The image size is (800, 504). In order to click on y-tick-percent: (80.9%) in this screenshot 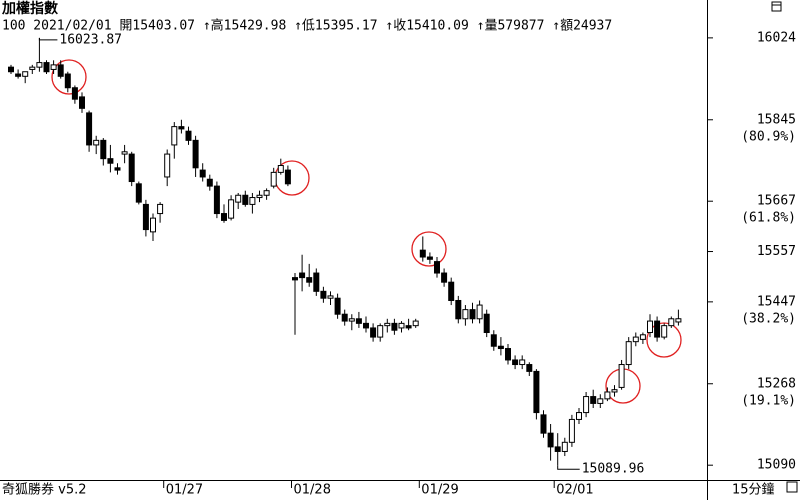, I will do `click(768, 136)`.